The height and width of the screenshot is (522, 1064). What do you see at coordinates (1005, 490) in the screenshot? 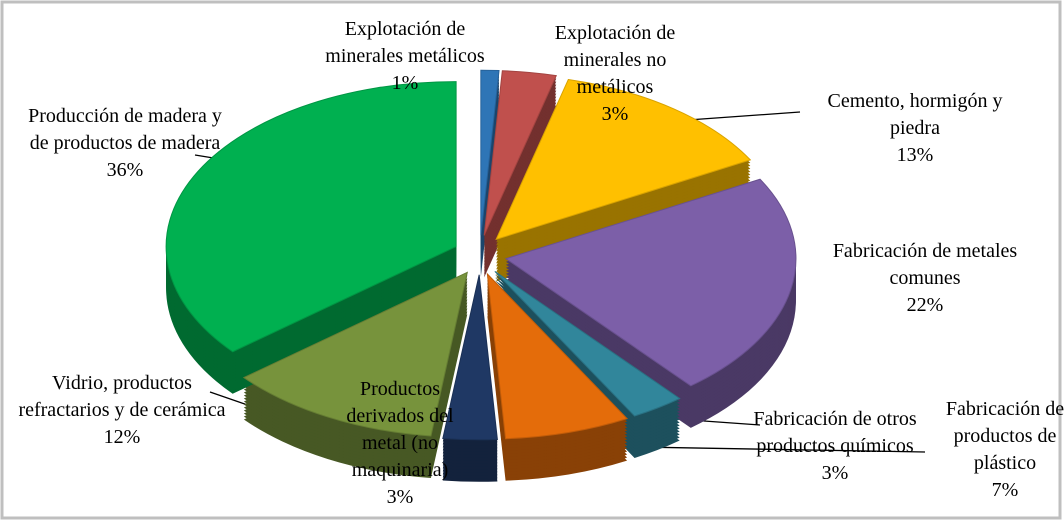
I see `value-label: 7%` at bounding box center [1005, 490].